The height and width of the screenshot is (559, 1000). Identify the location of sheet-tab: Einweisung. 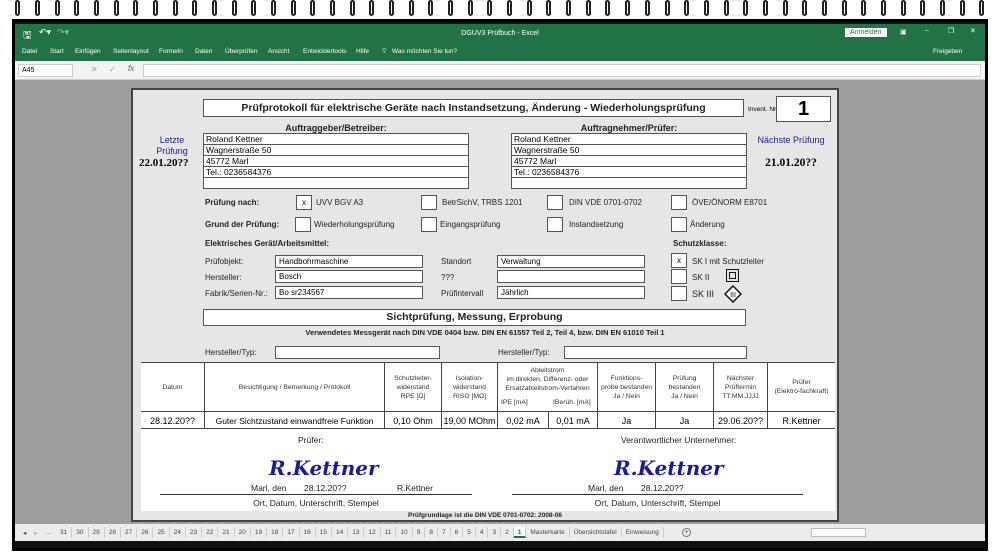
(643, 532).